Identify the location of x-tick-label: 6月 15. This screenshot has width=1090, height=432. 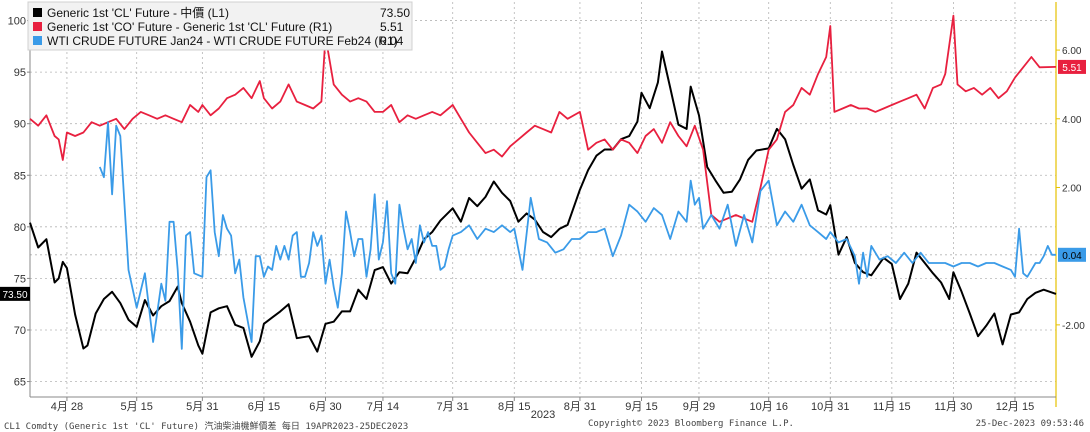
(264, 407).